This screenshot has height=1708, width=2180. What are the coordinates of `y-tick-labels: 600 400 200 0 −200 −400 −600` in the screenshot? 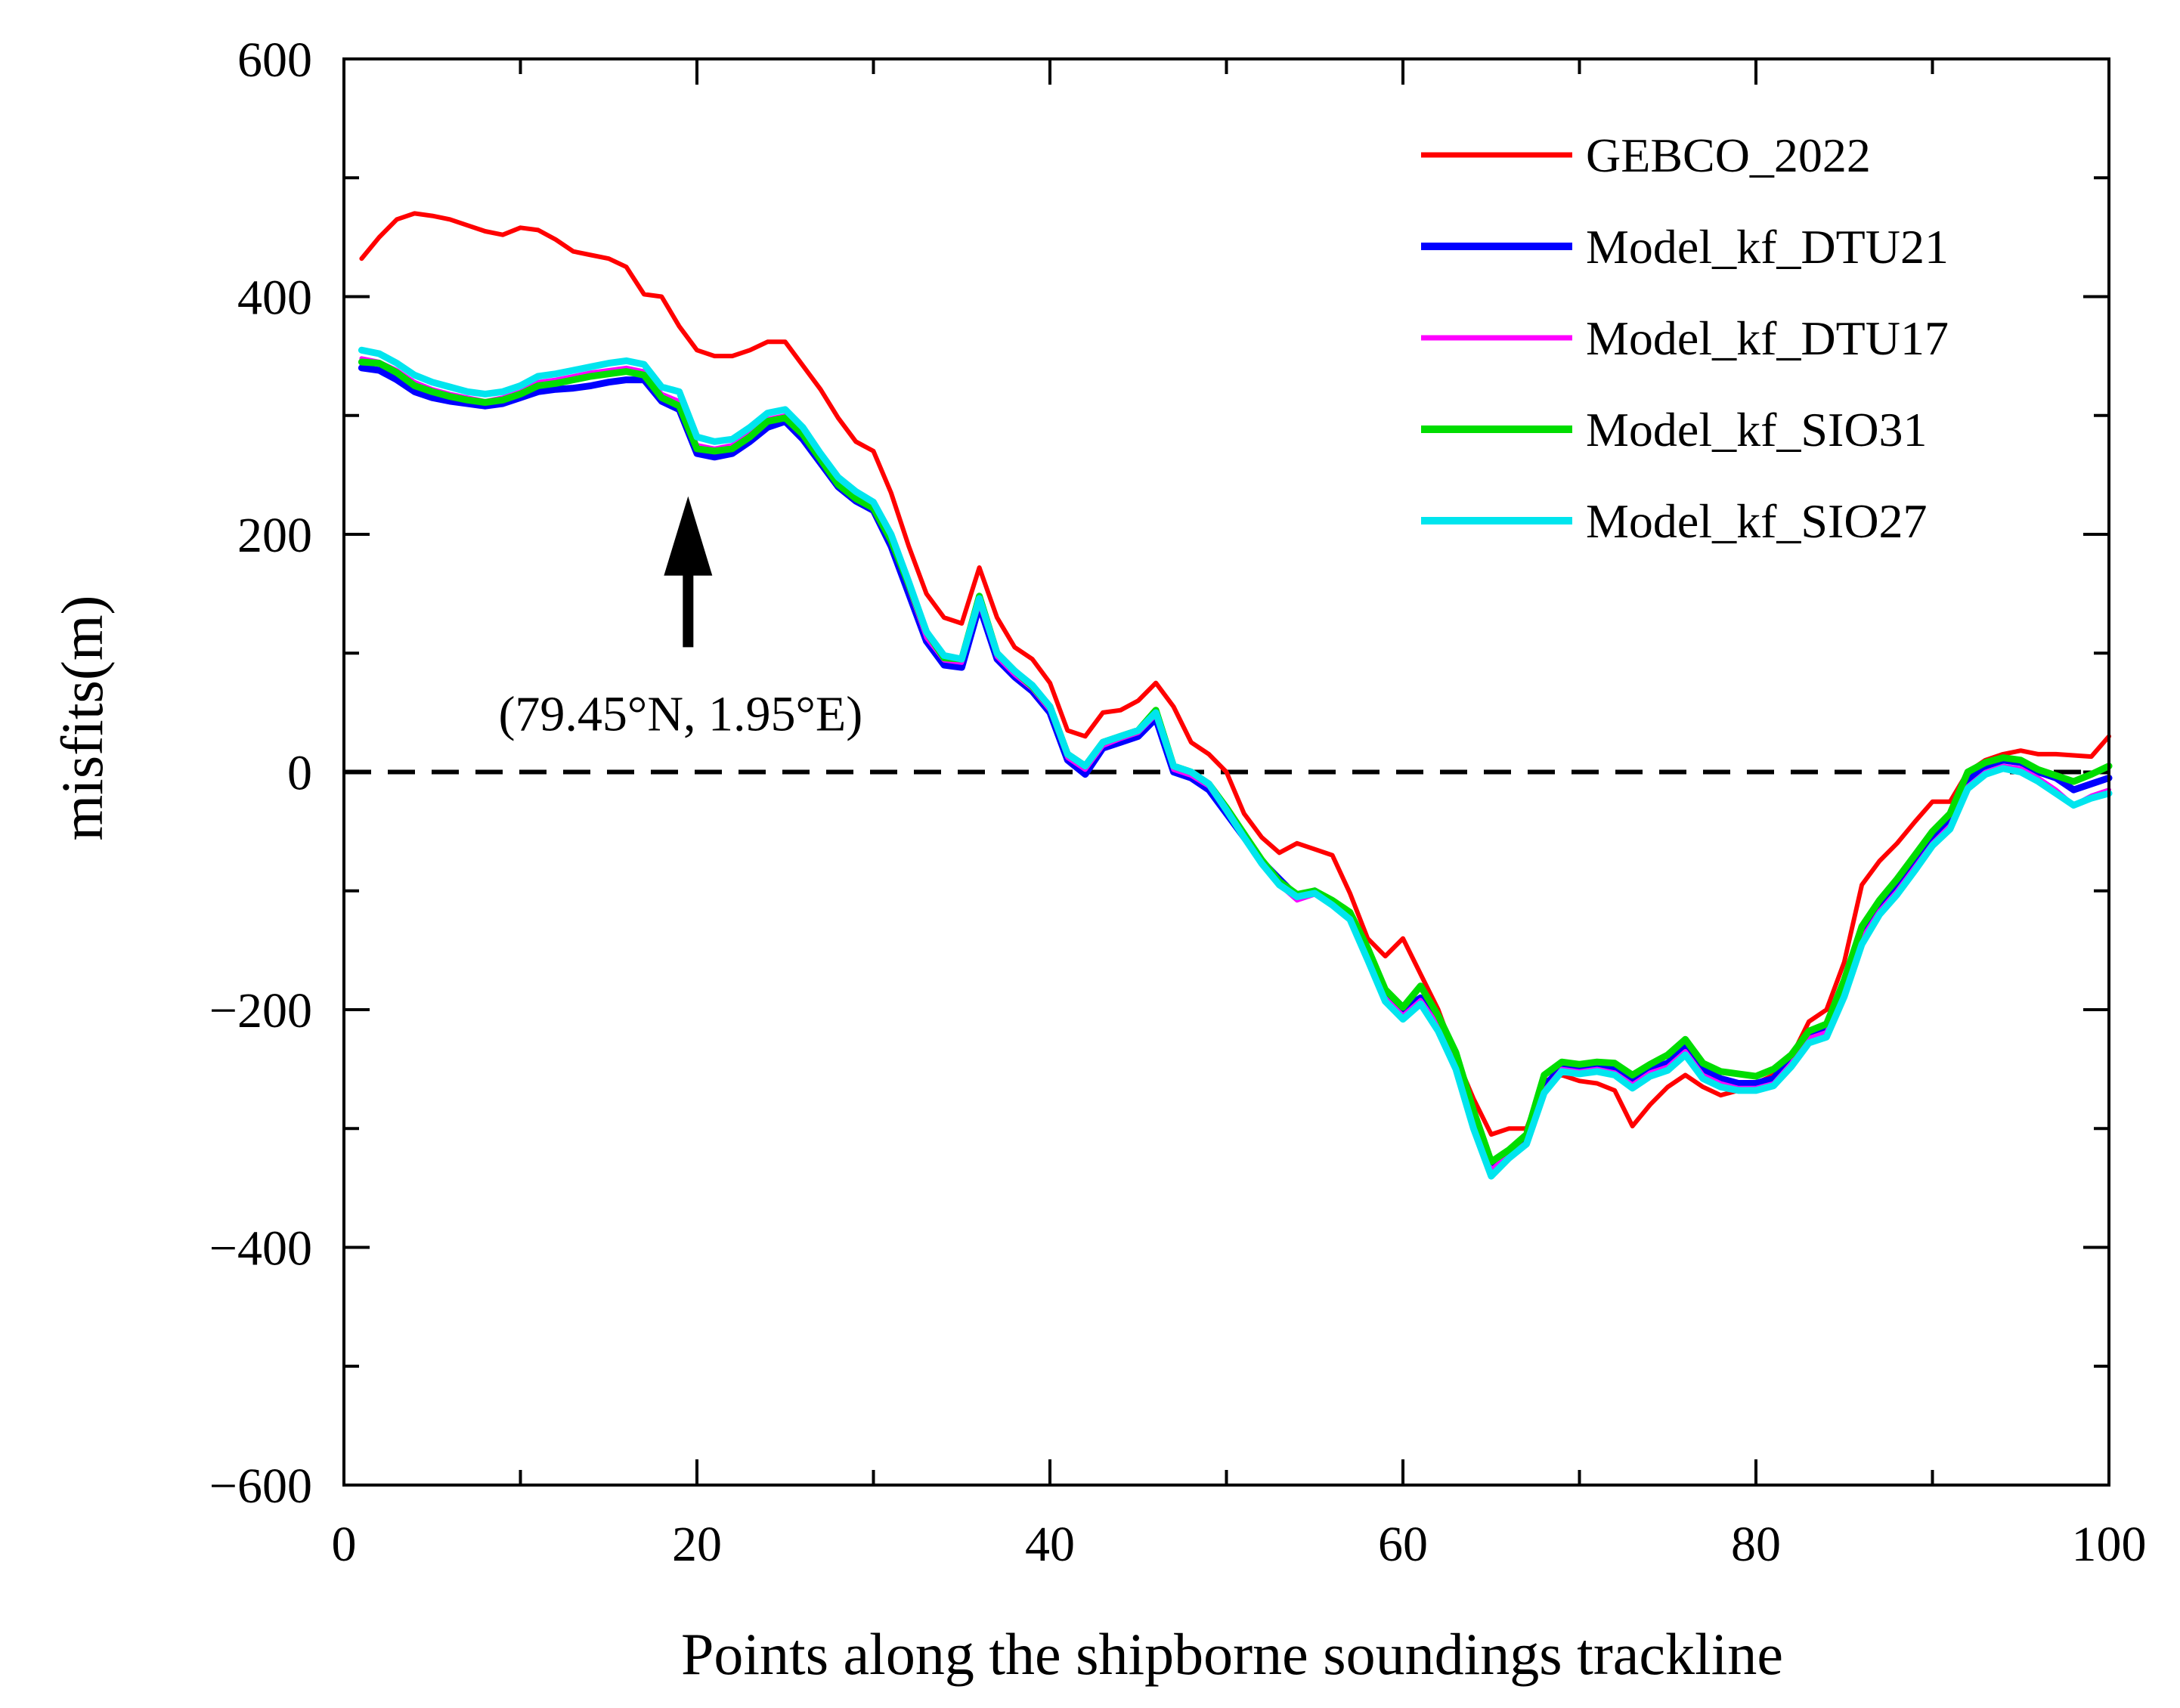 It's located at (260, 773).